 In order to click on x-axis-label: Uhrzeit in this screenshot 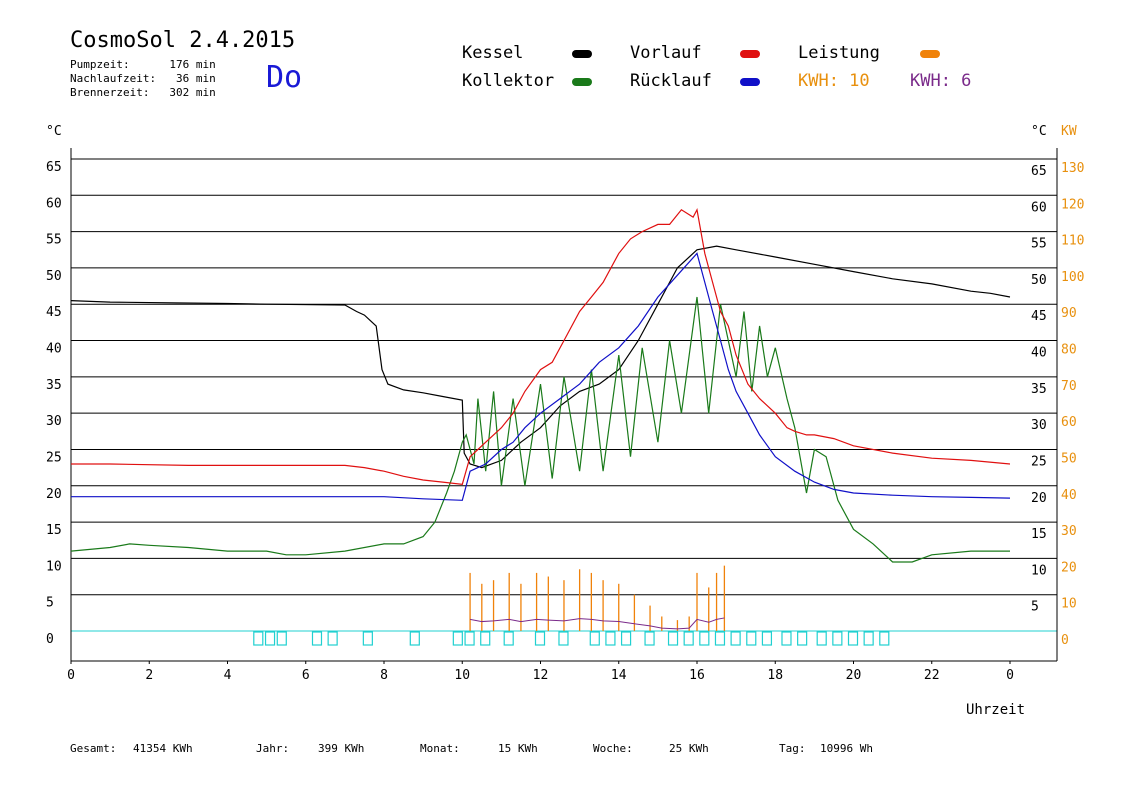, I will do `click(995, 710)`.